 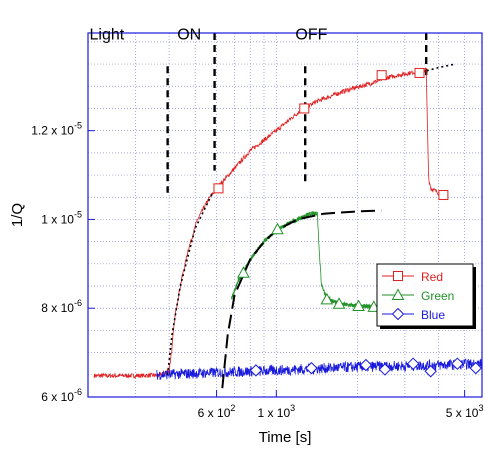 What do you see at coordinates (214, 413) in the screenshot?
I see `x-tick-base: 6 x 10` at bounding box center [214, 413].